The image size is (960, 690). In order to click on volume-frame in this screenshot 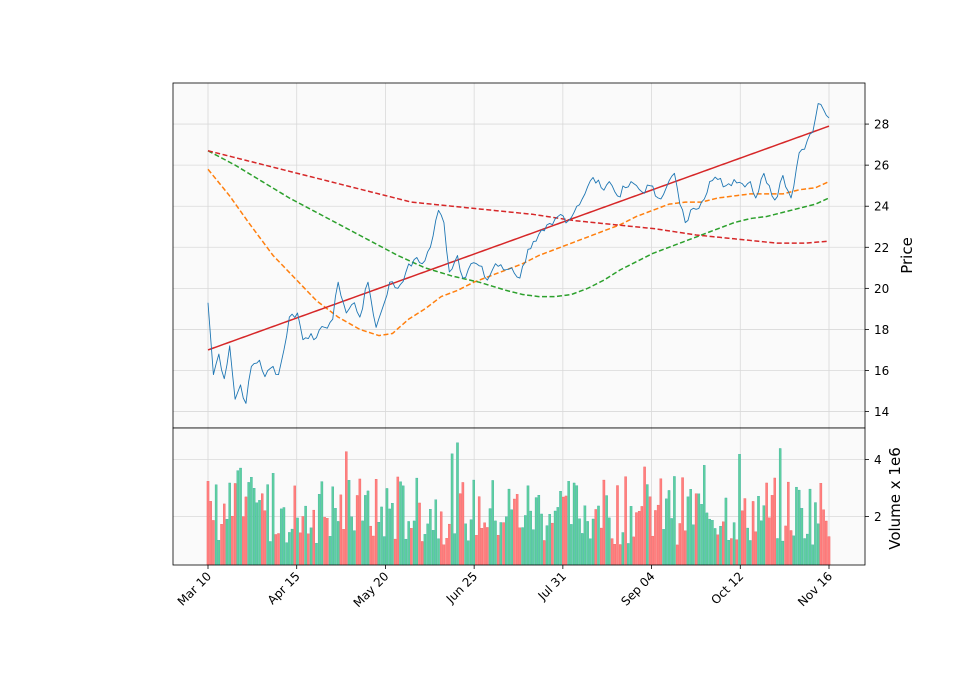, I will do `click(519, 496)`.